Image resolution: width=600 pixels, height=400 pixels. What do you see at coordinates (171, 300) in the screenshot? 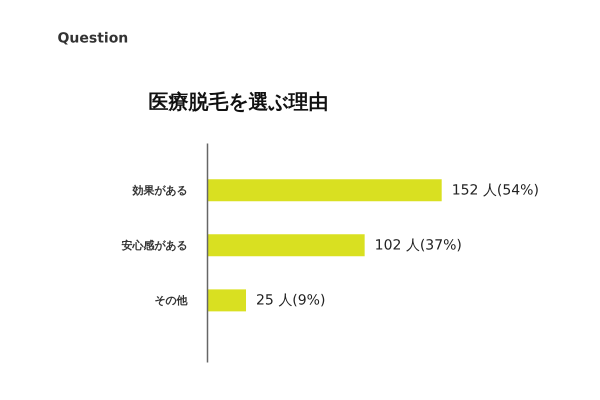
I see `y-tick-label: その他` at bounding box center [171, 300].